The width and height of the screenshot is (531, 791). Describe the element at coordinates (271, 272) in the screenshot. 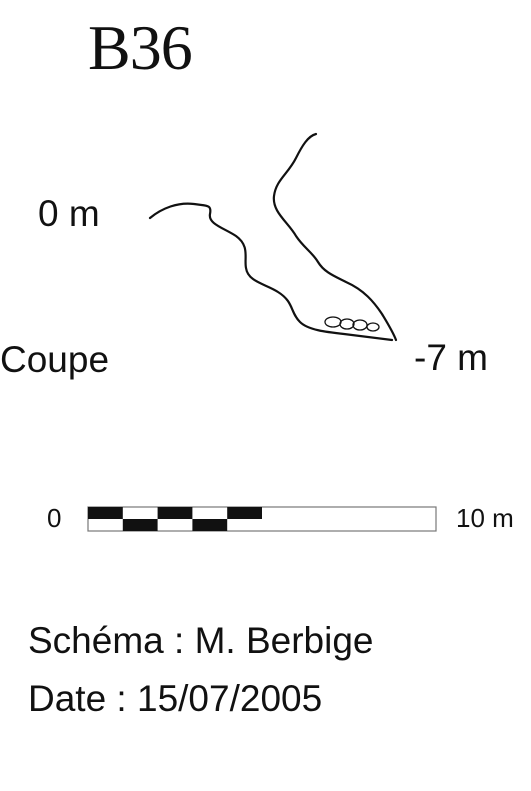

I see `cave-wall-lower` at that location.